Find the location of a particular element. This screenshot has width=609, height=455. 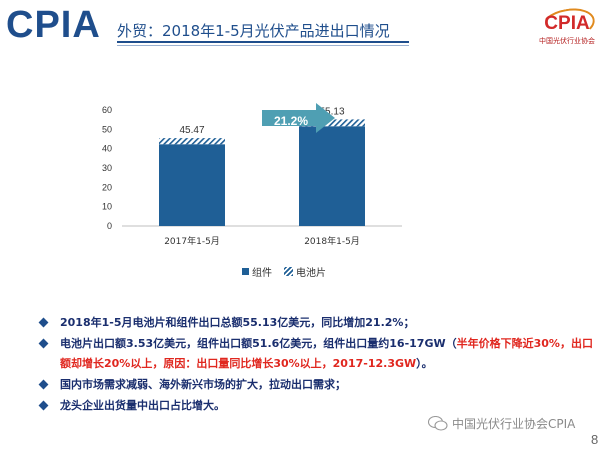

bullet-text: 国内市场需求减弱、海外新兴市场的扩大，拉动出口需求； is located at coordinates (203, 384).